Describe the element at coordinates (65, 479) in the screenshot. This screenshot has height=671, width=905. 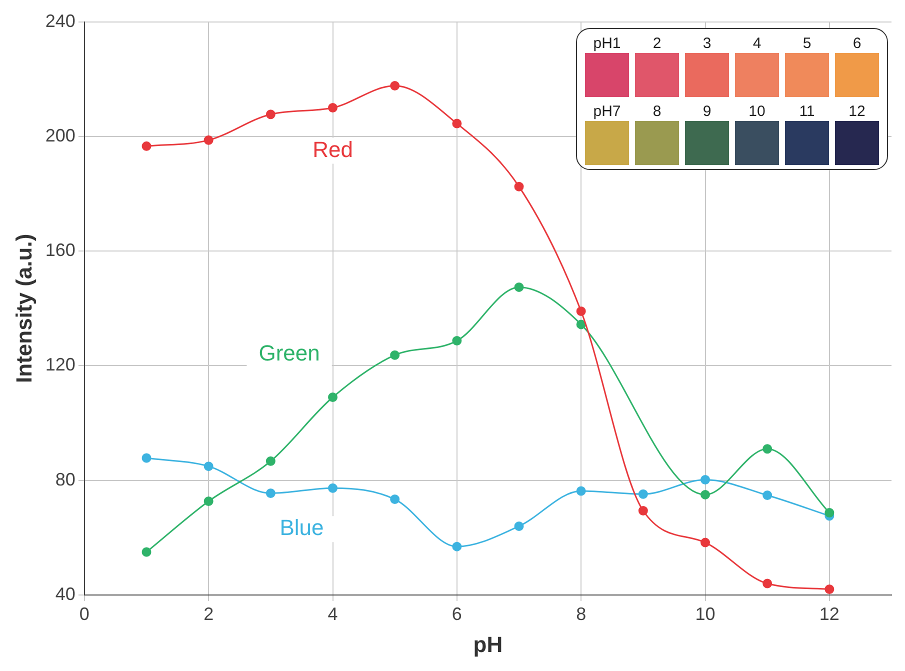
I see `y-tick-label: 80` at that location.